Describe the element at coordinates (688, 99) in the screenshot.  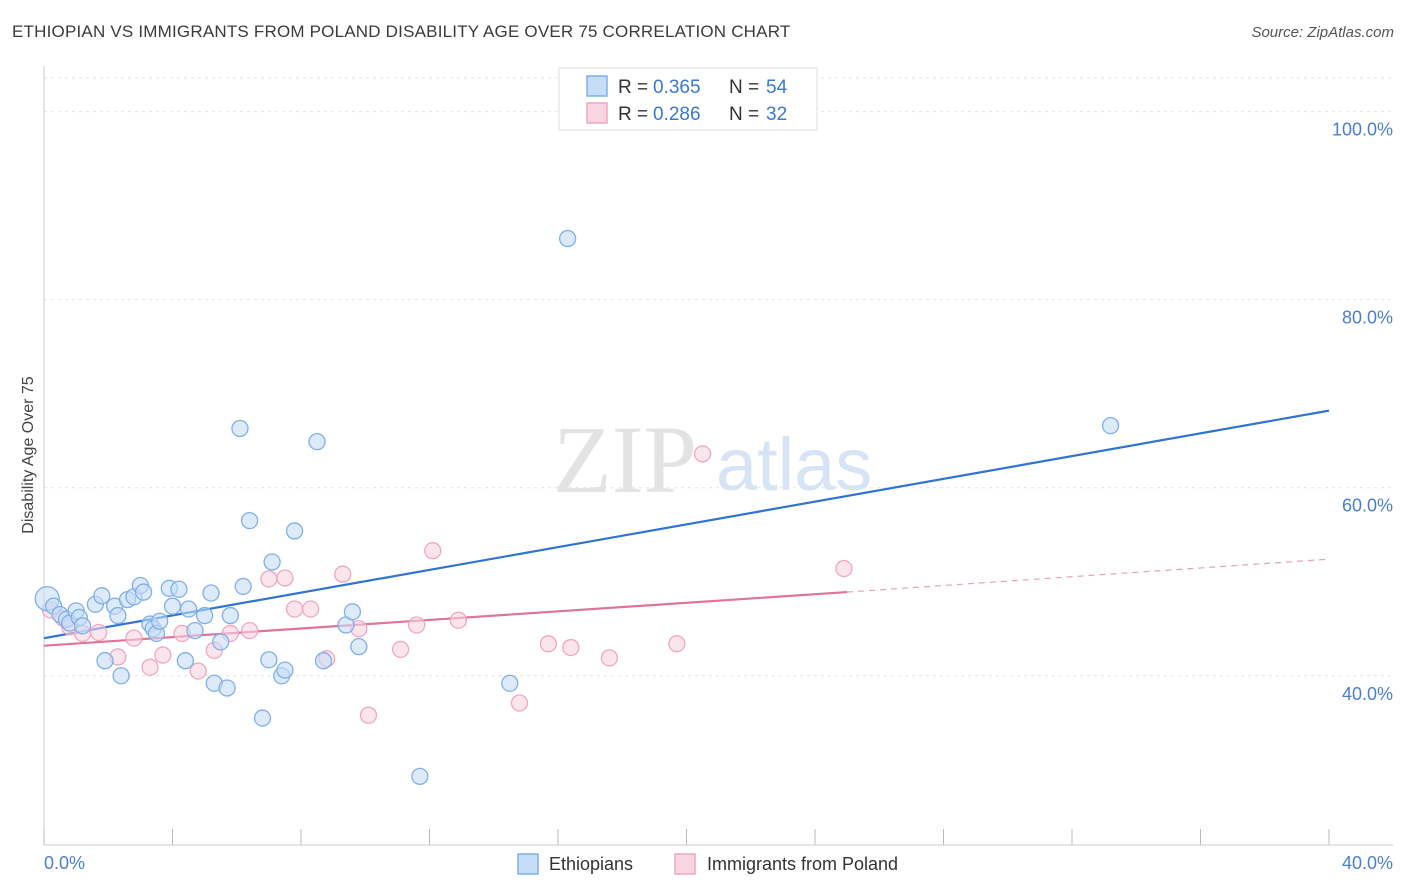
I see `legend-top: R = 0.365 N = 54 R = 0.286 N = 32` at that location.